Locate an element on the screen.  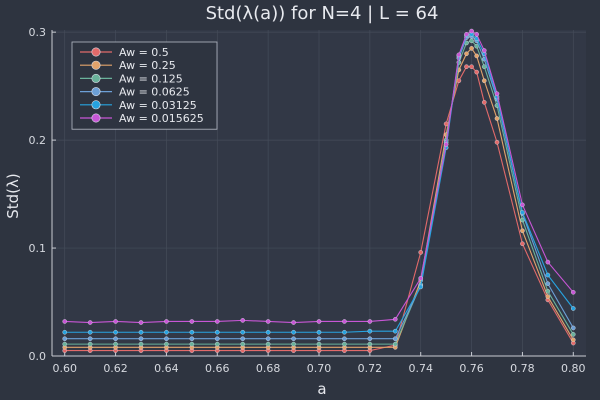
x-tick-label: 0.64 is located at coordinates (166, 368).